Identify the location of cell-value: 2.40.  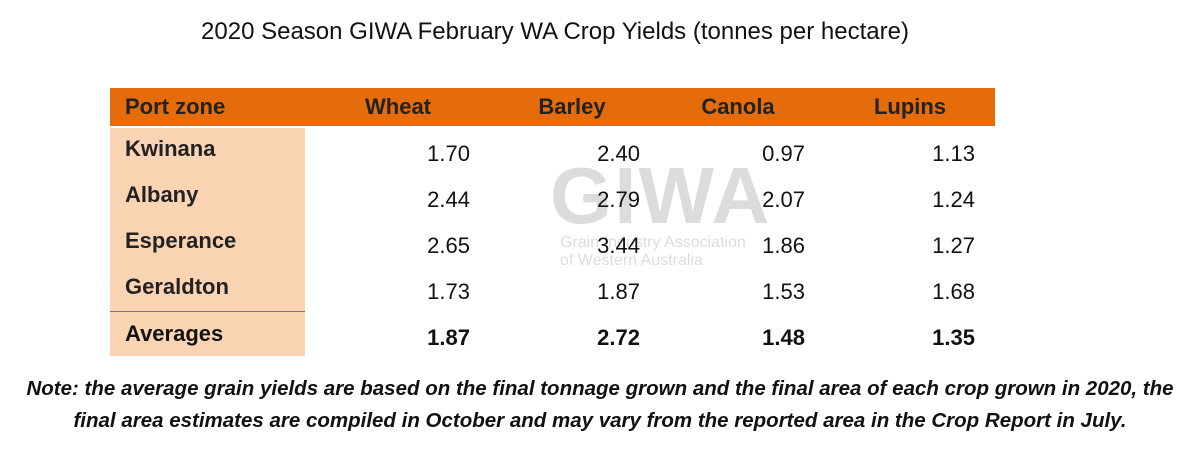
(618, 153).